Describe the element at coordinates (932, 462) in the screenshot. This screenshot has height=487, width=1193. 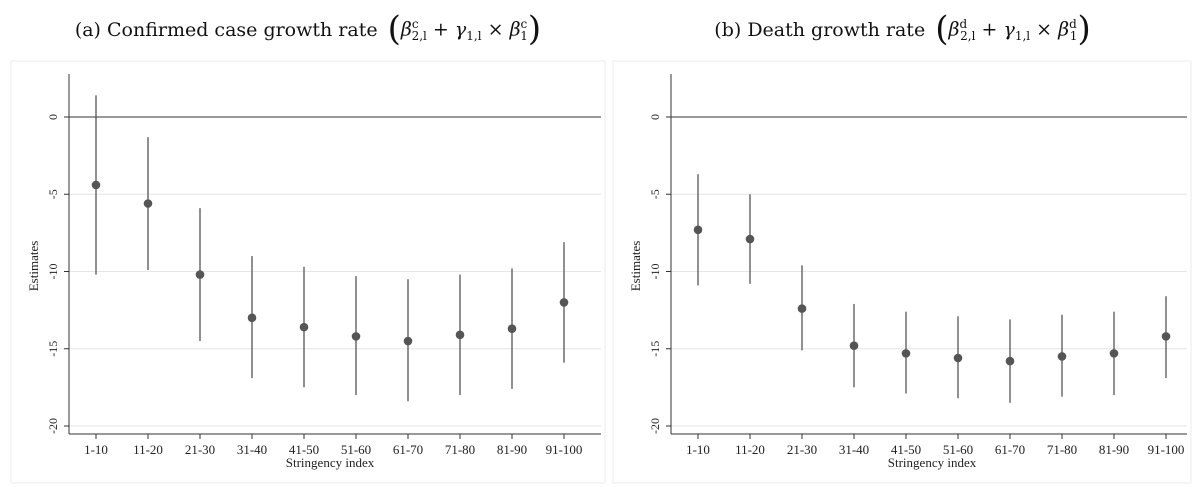
I see `x-axis-label-b: Stringency index` at that location.